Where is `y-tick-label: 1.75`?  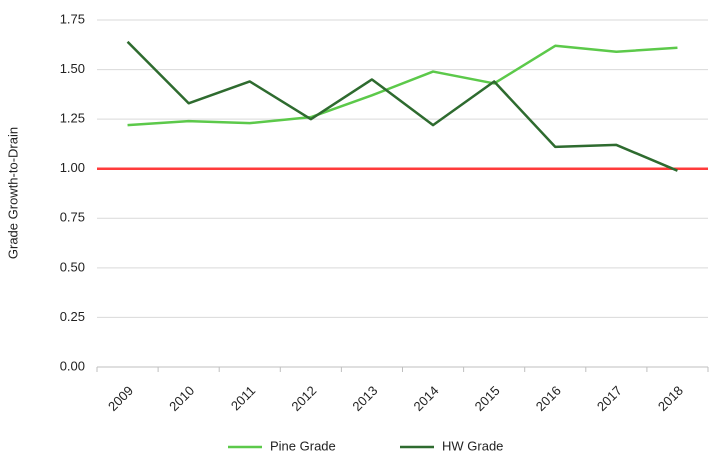
y-tick-label: 1.75 is located at coordinates (72, 18).